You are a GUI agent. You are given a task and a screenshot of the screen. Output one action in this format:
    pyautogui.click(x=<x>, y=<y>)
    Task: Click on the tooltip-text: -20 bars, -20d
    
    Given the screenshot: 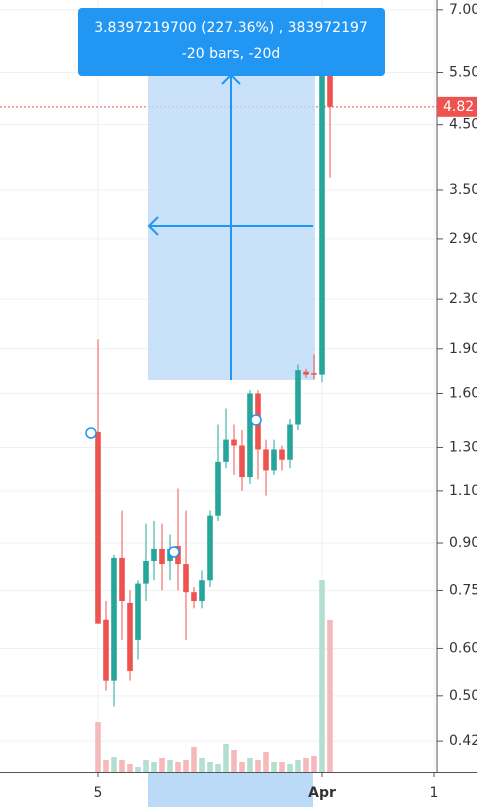 What is the action you would take?
    pyautogui.click(x=231, y=54)
    